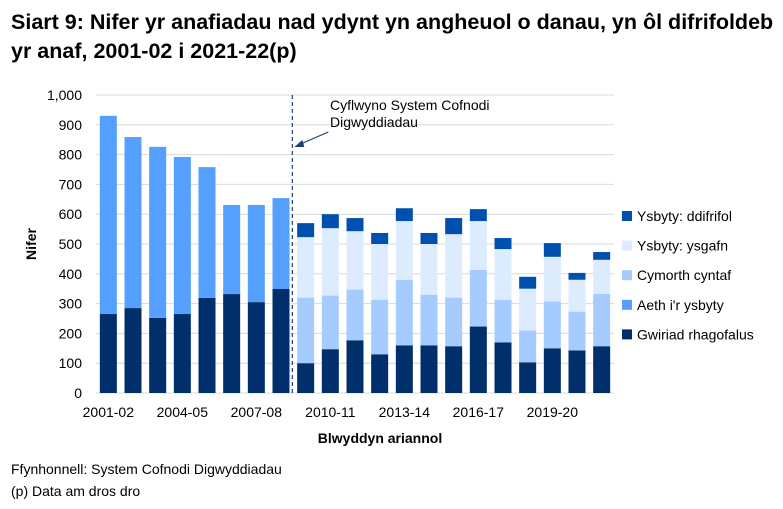  I want to click on source-note: Ffynhonnell: System Cofnodi Digwyddiadau, so click(146, 469).